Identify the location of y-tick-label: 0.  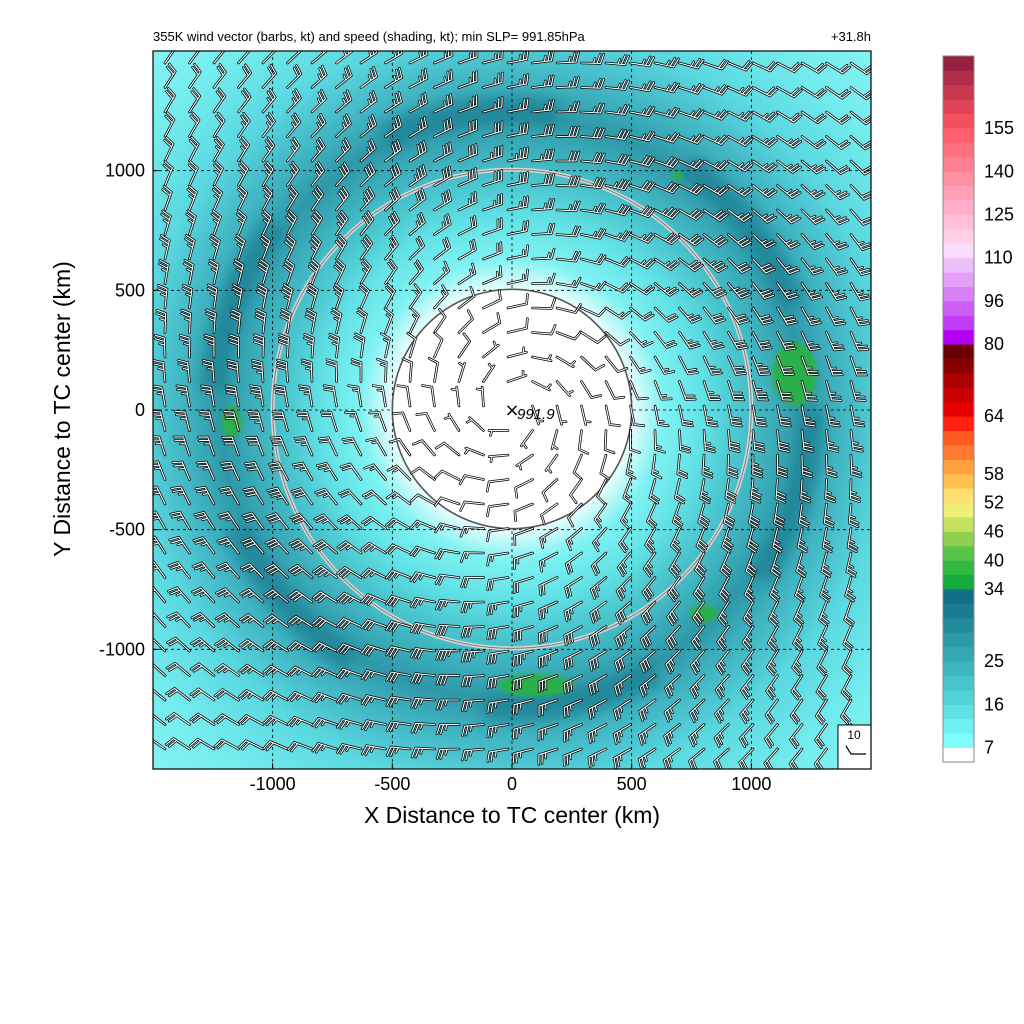
(140, 410).